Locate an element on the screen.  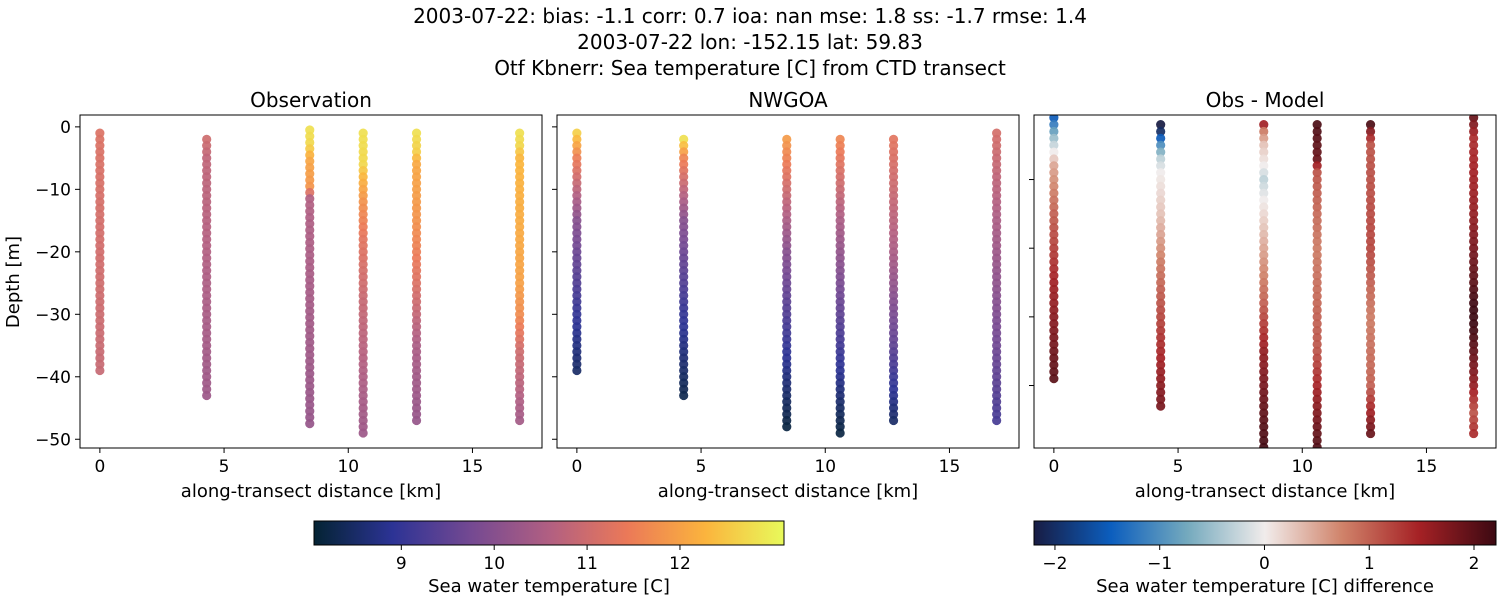
panel-title-diff: Obs - Model is located at coordinates (1265, 100).